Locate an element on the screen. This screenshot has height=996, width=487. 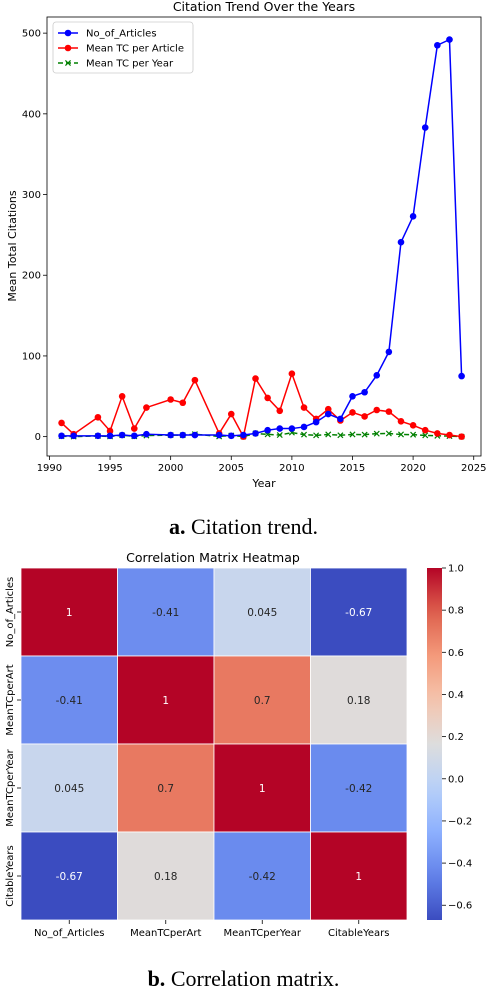
colorbar-tick-label: 1.0 is located at coordinates (456, 569).